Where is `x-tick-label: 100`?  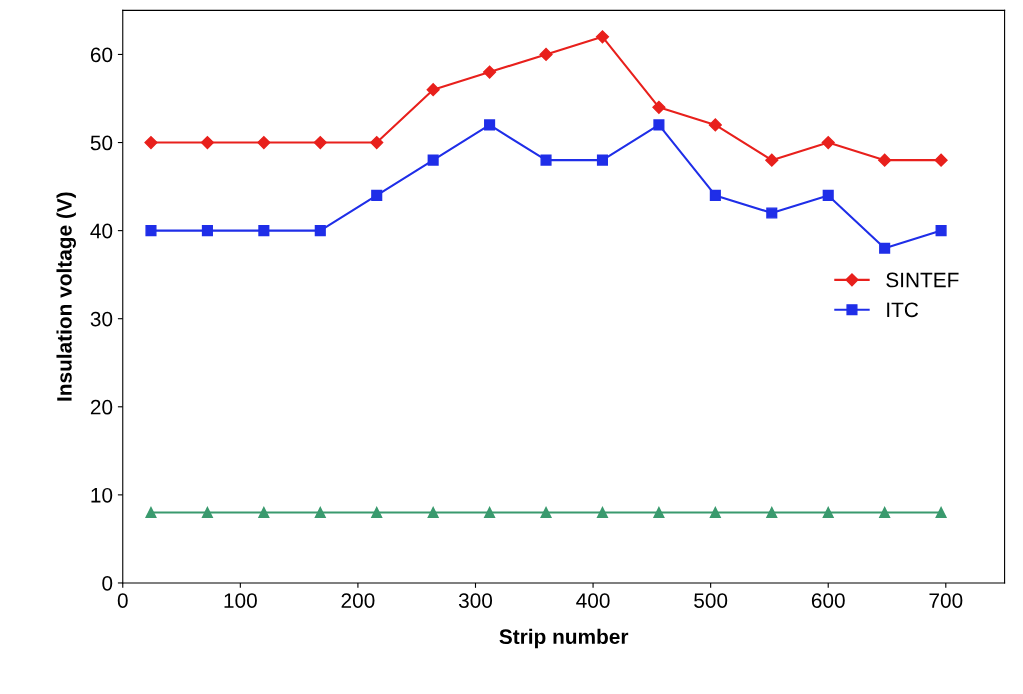
x-tick-label: 100 is located at coordinates (240, 600).